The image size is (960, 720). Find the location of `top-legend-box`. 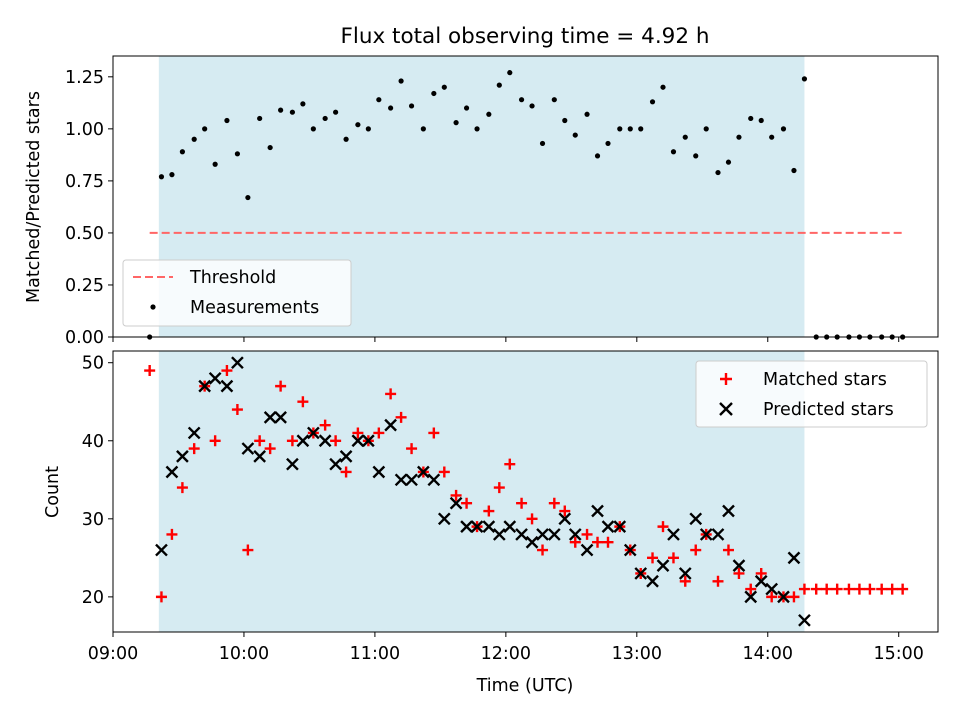

top-legend-box is located at coordinates (237, 293).